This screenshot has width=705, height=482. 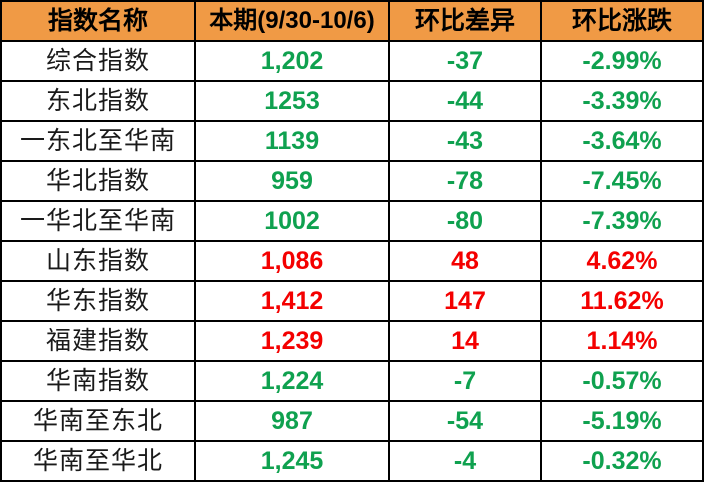 What do you see at coordinates (465, 461) in the screenshot?
I see `cell-mom-difference: -4` at bounding box center [465, 461].